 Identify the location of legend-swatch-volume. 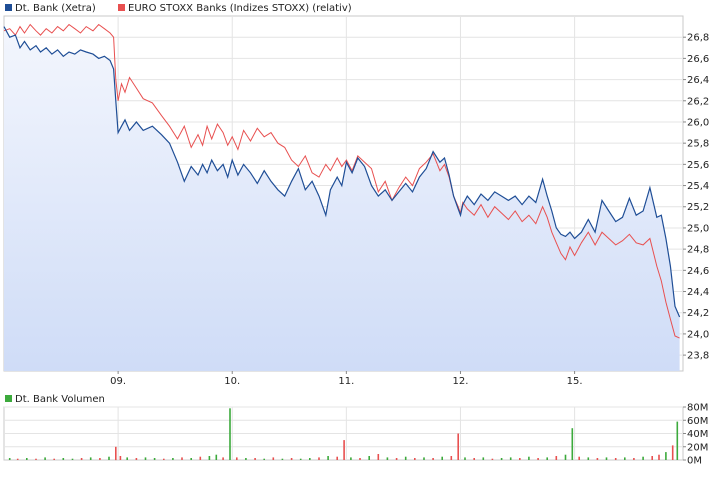
(8, 398).